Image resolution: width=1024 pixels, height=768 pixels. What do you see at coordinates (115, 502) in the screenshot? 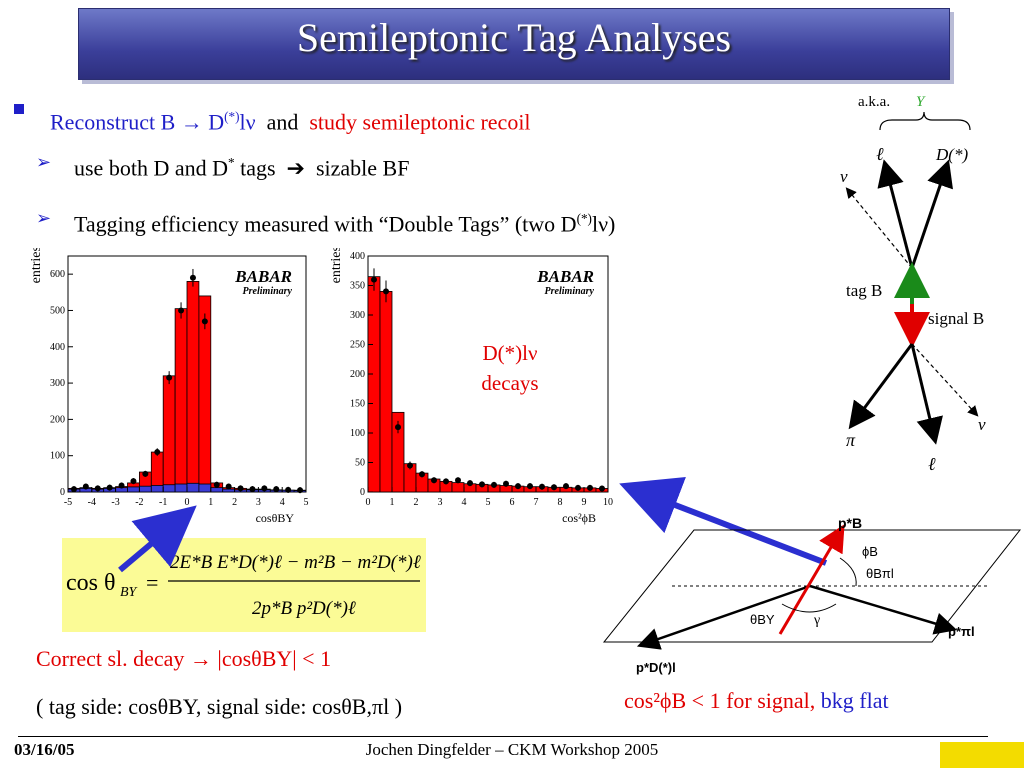
I see `x-tick-label: -3` at bounding box center [115, 502].